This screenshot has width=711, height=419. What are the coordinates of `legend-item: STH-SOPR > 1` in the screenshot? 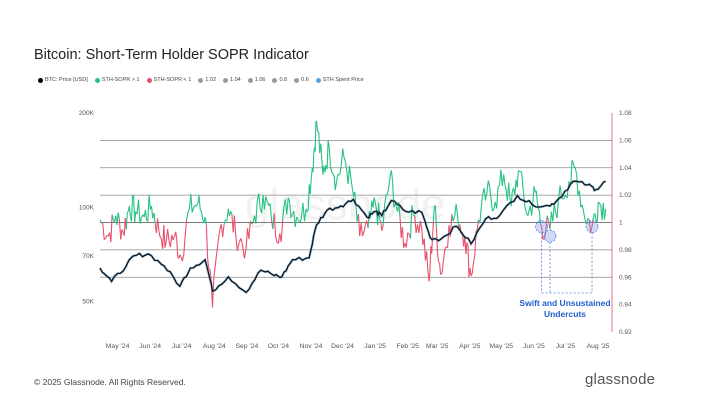 It's located at (117, 80).